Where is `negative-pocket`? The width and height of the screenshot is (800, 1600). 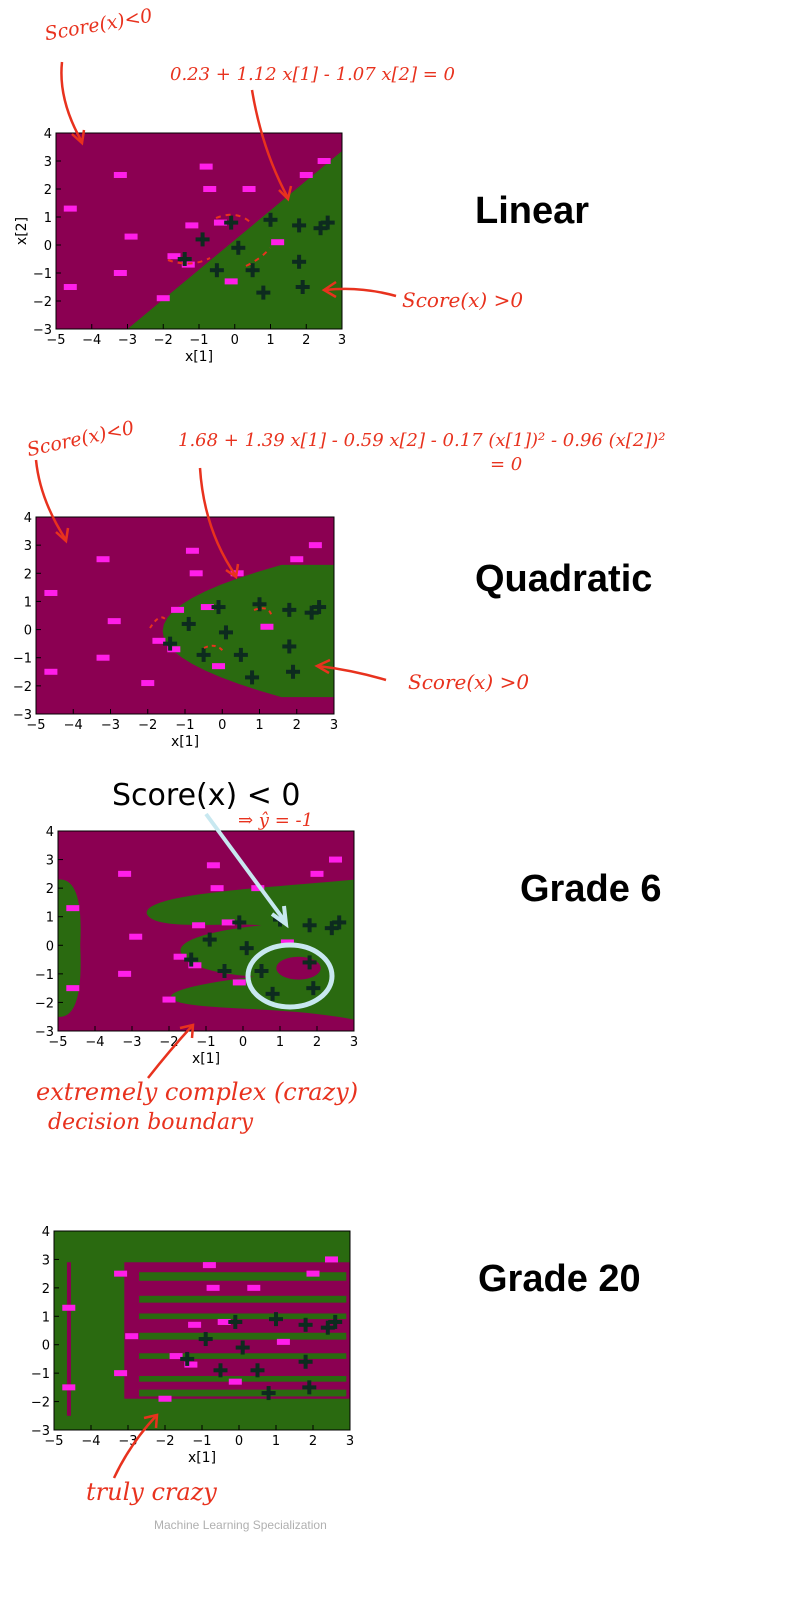
negative-pocket is located at coordinates (298, 968).